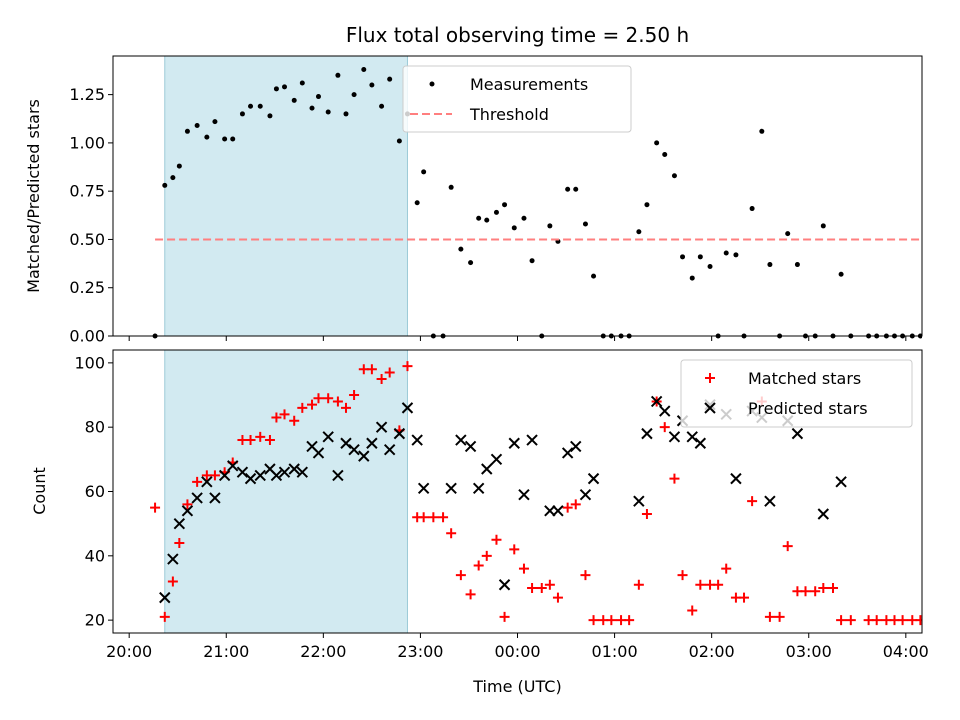 The image size is (960, 720). I want to click on legend-dot-swatch, so click(432, 84).